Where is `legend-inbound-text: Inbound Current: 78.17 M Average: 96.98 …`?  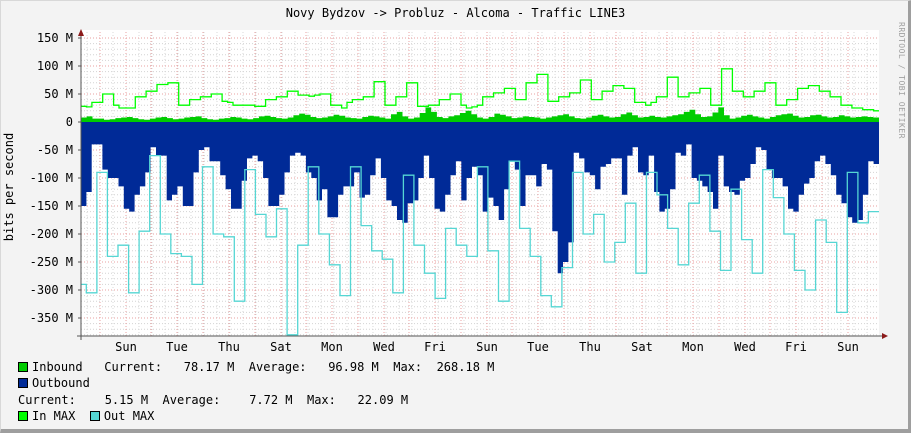
legend-inbound-text: Inbound Current: 78.17 M Average: 96.98 … is located at coordinates (263, 367).